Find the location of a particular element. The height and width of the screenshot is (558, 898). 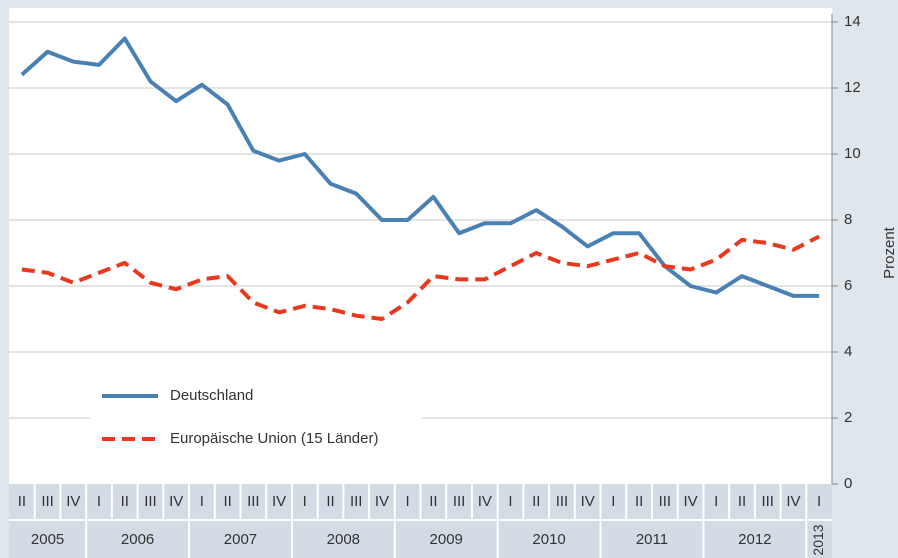

legend-box is located at coordinates (256, 417).